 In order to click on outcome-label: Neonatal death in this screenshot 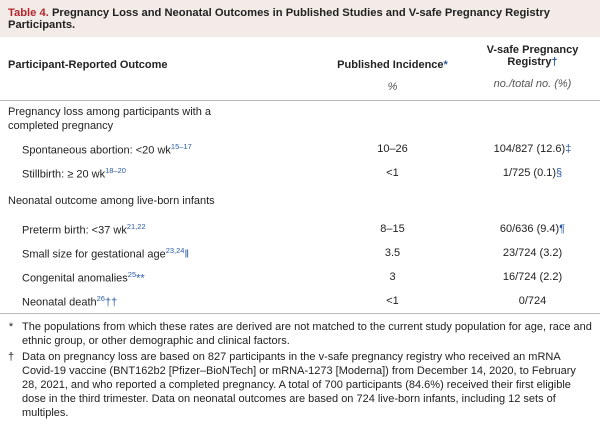, I will do `click(59, 302)`.